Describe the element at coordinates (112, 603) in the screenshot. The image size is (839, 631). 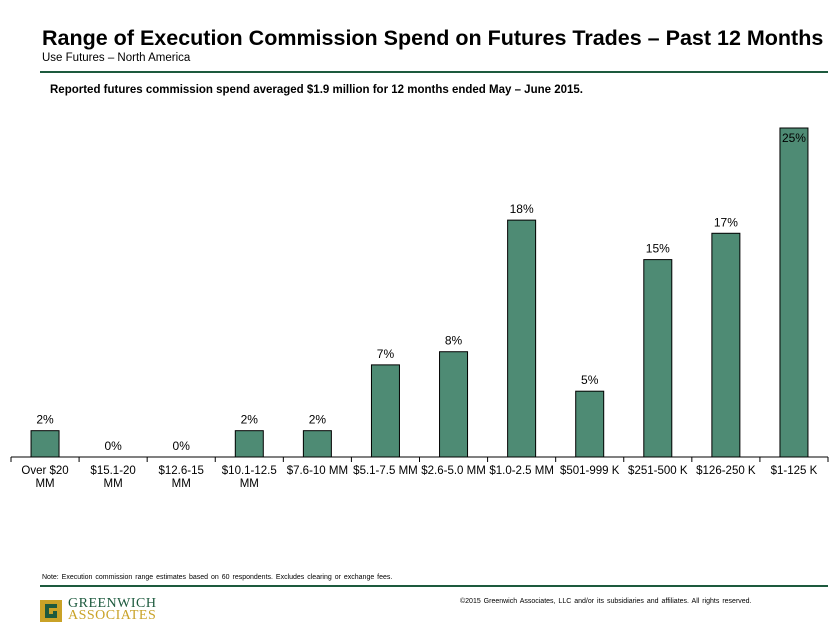
I see `logo-line-1: GREENWICH` at that location.